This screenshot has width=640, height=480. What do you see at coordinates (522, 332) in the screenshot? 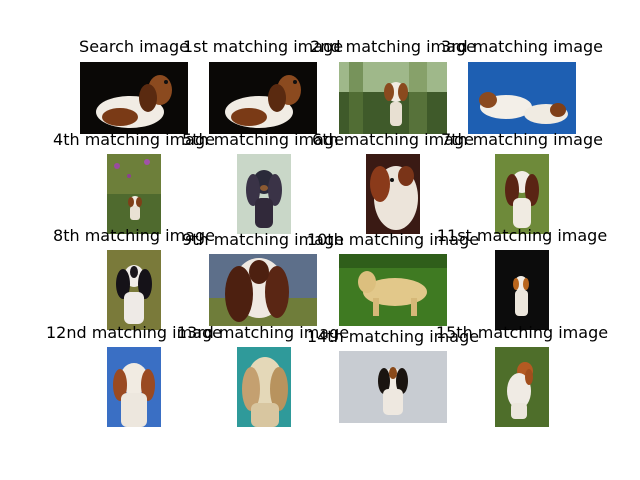
I see `title-match-15: 15th matching image` at bounding box center [522, 332].